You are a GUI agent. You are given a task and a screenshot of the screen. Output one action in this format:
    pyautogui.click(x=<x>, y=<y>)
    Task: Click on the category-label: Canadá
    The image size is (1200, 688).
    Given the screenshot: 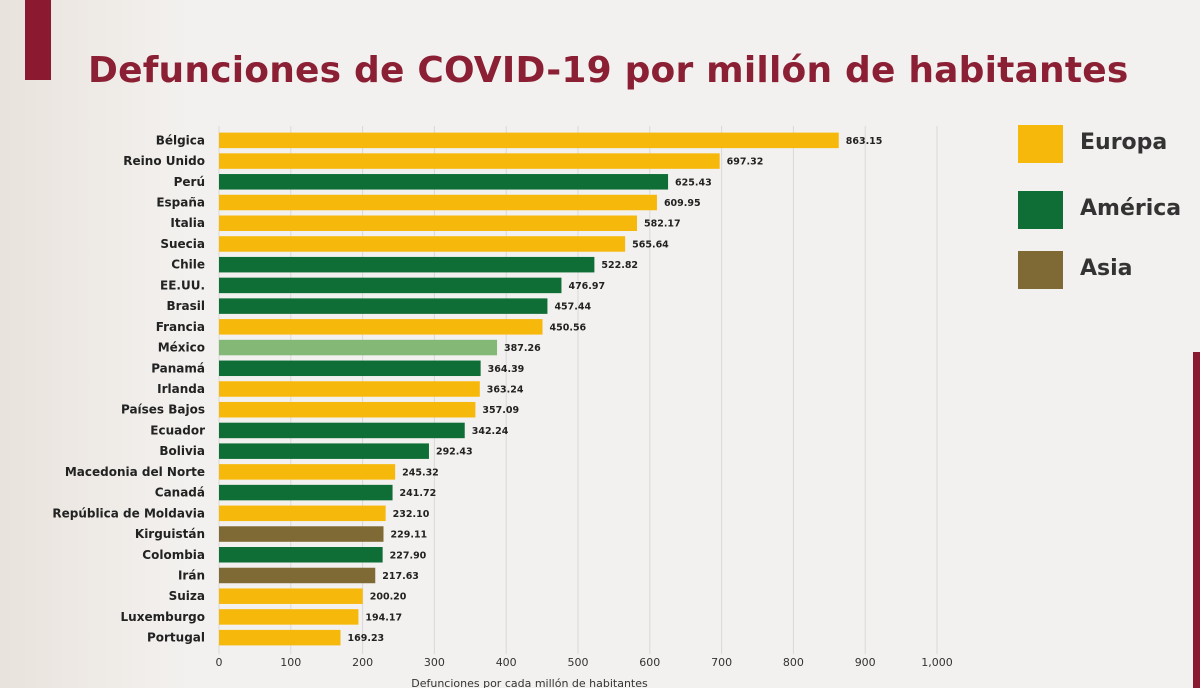 What is the action you would take?
    pyautogui.click(x=180, y=493)
    